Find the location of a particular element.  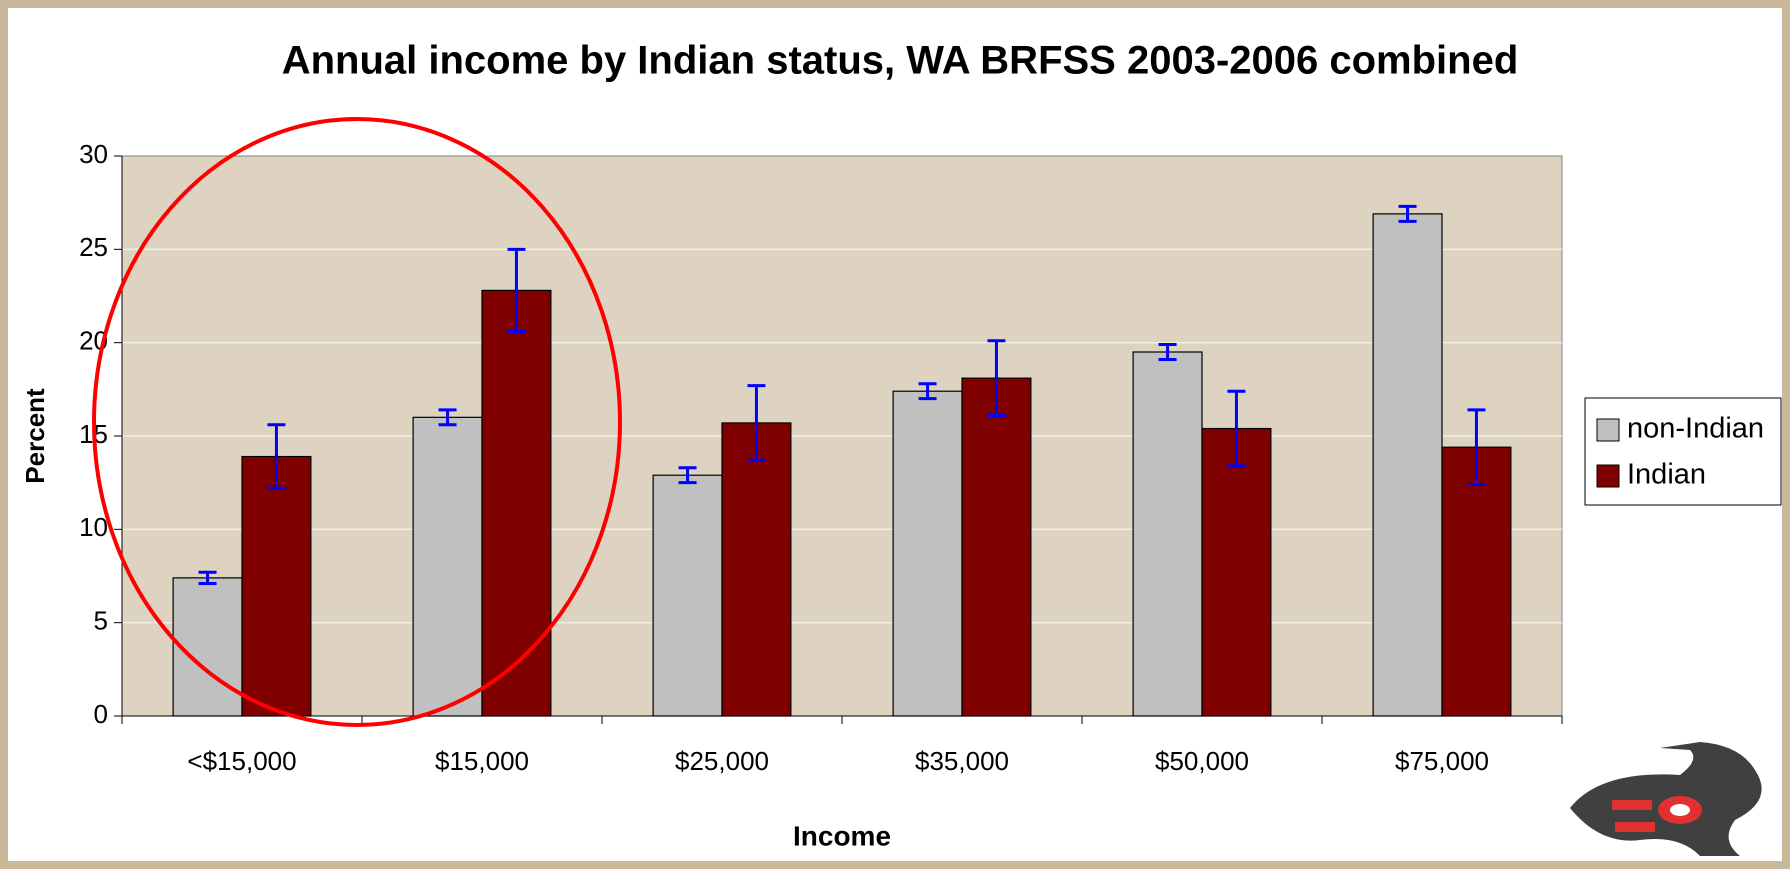

x-tick-label: <$15,000 is located at coordinates (241, 761).